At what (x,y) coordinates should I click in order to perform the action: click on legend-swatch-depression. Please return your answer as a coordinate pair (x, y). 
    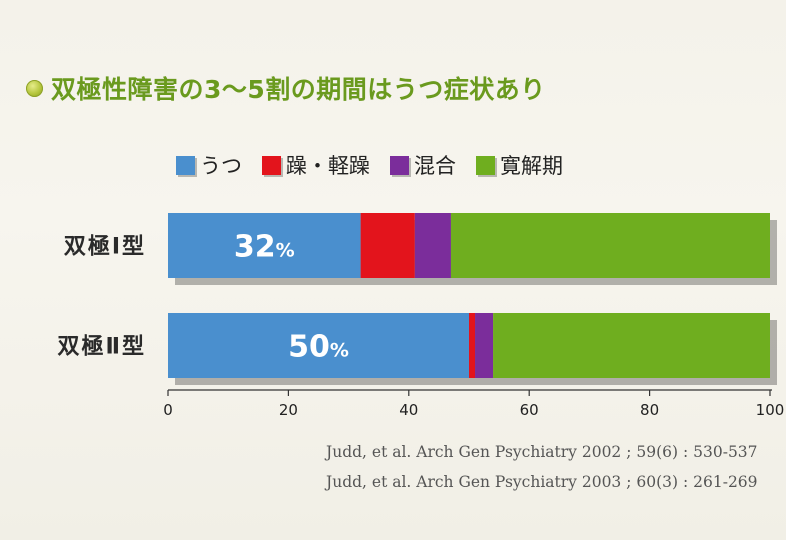
    Looking at the image, I should click on (185, 165).